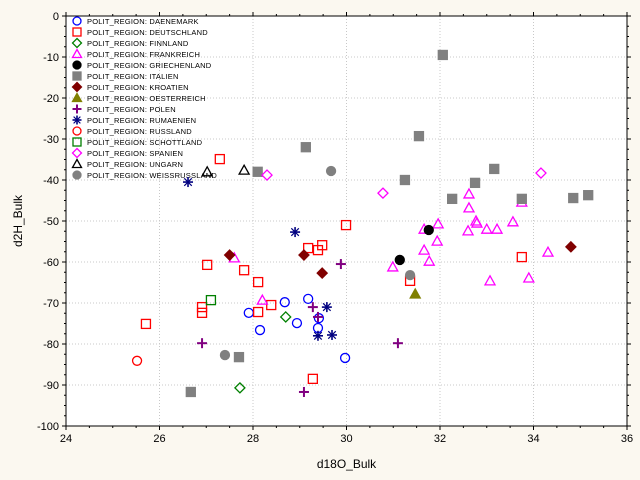 This screenshot has height=480, width=640. What do you see at coordinates (138, 43) in the screenshot?
I see `legend-label: POLIT_REGION: FINNLAND` at bounding box center [138, 43].